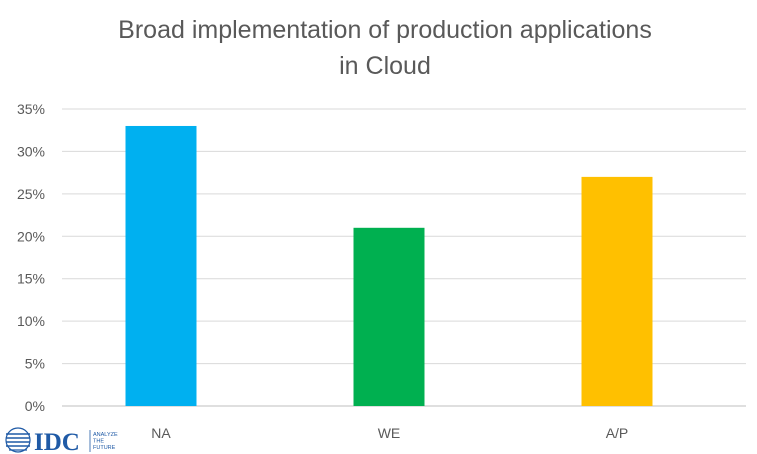  I want to click on bar-ap, so click(617, 291).